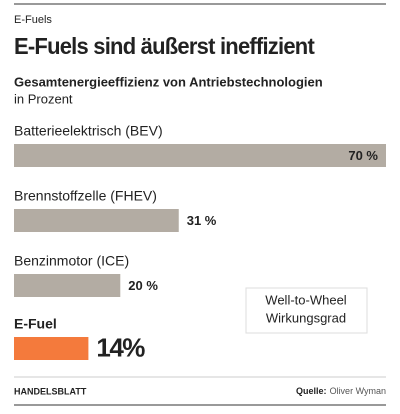 The width and height of the screenshot is (400, 414). Describe the element at coordinates (202, 220) in the screenshot. I see `value-label: 31 %` at that location.